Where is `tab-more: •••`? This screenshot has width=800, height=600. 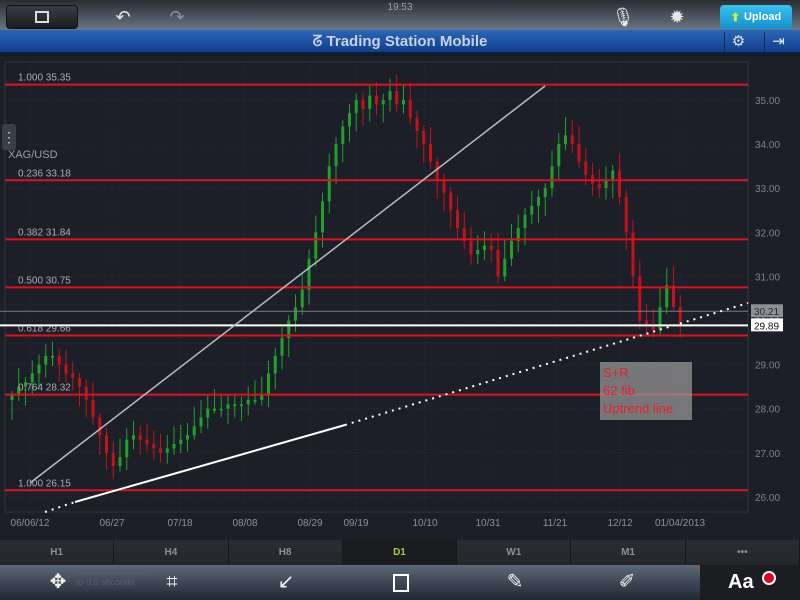 tab-more: ••• is located at coordinates (742, 552).